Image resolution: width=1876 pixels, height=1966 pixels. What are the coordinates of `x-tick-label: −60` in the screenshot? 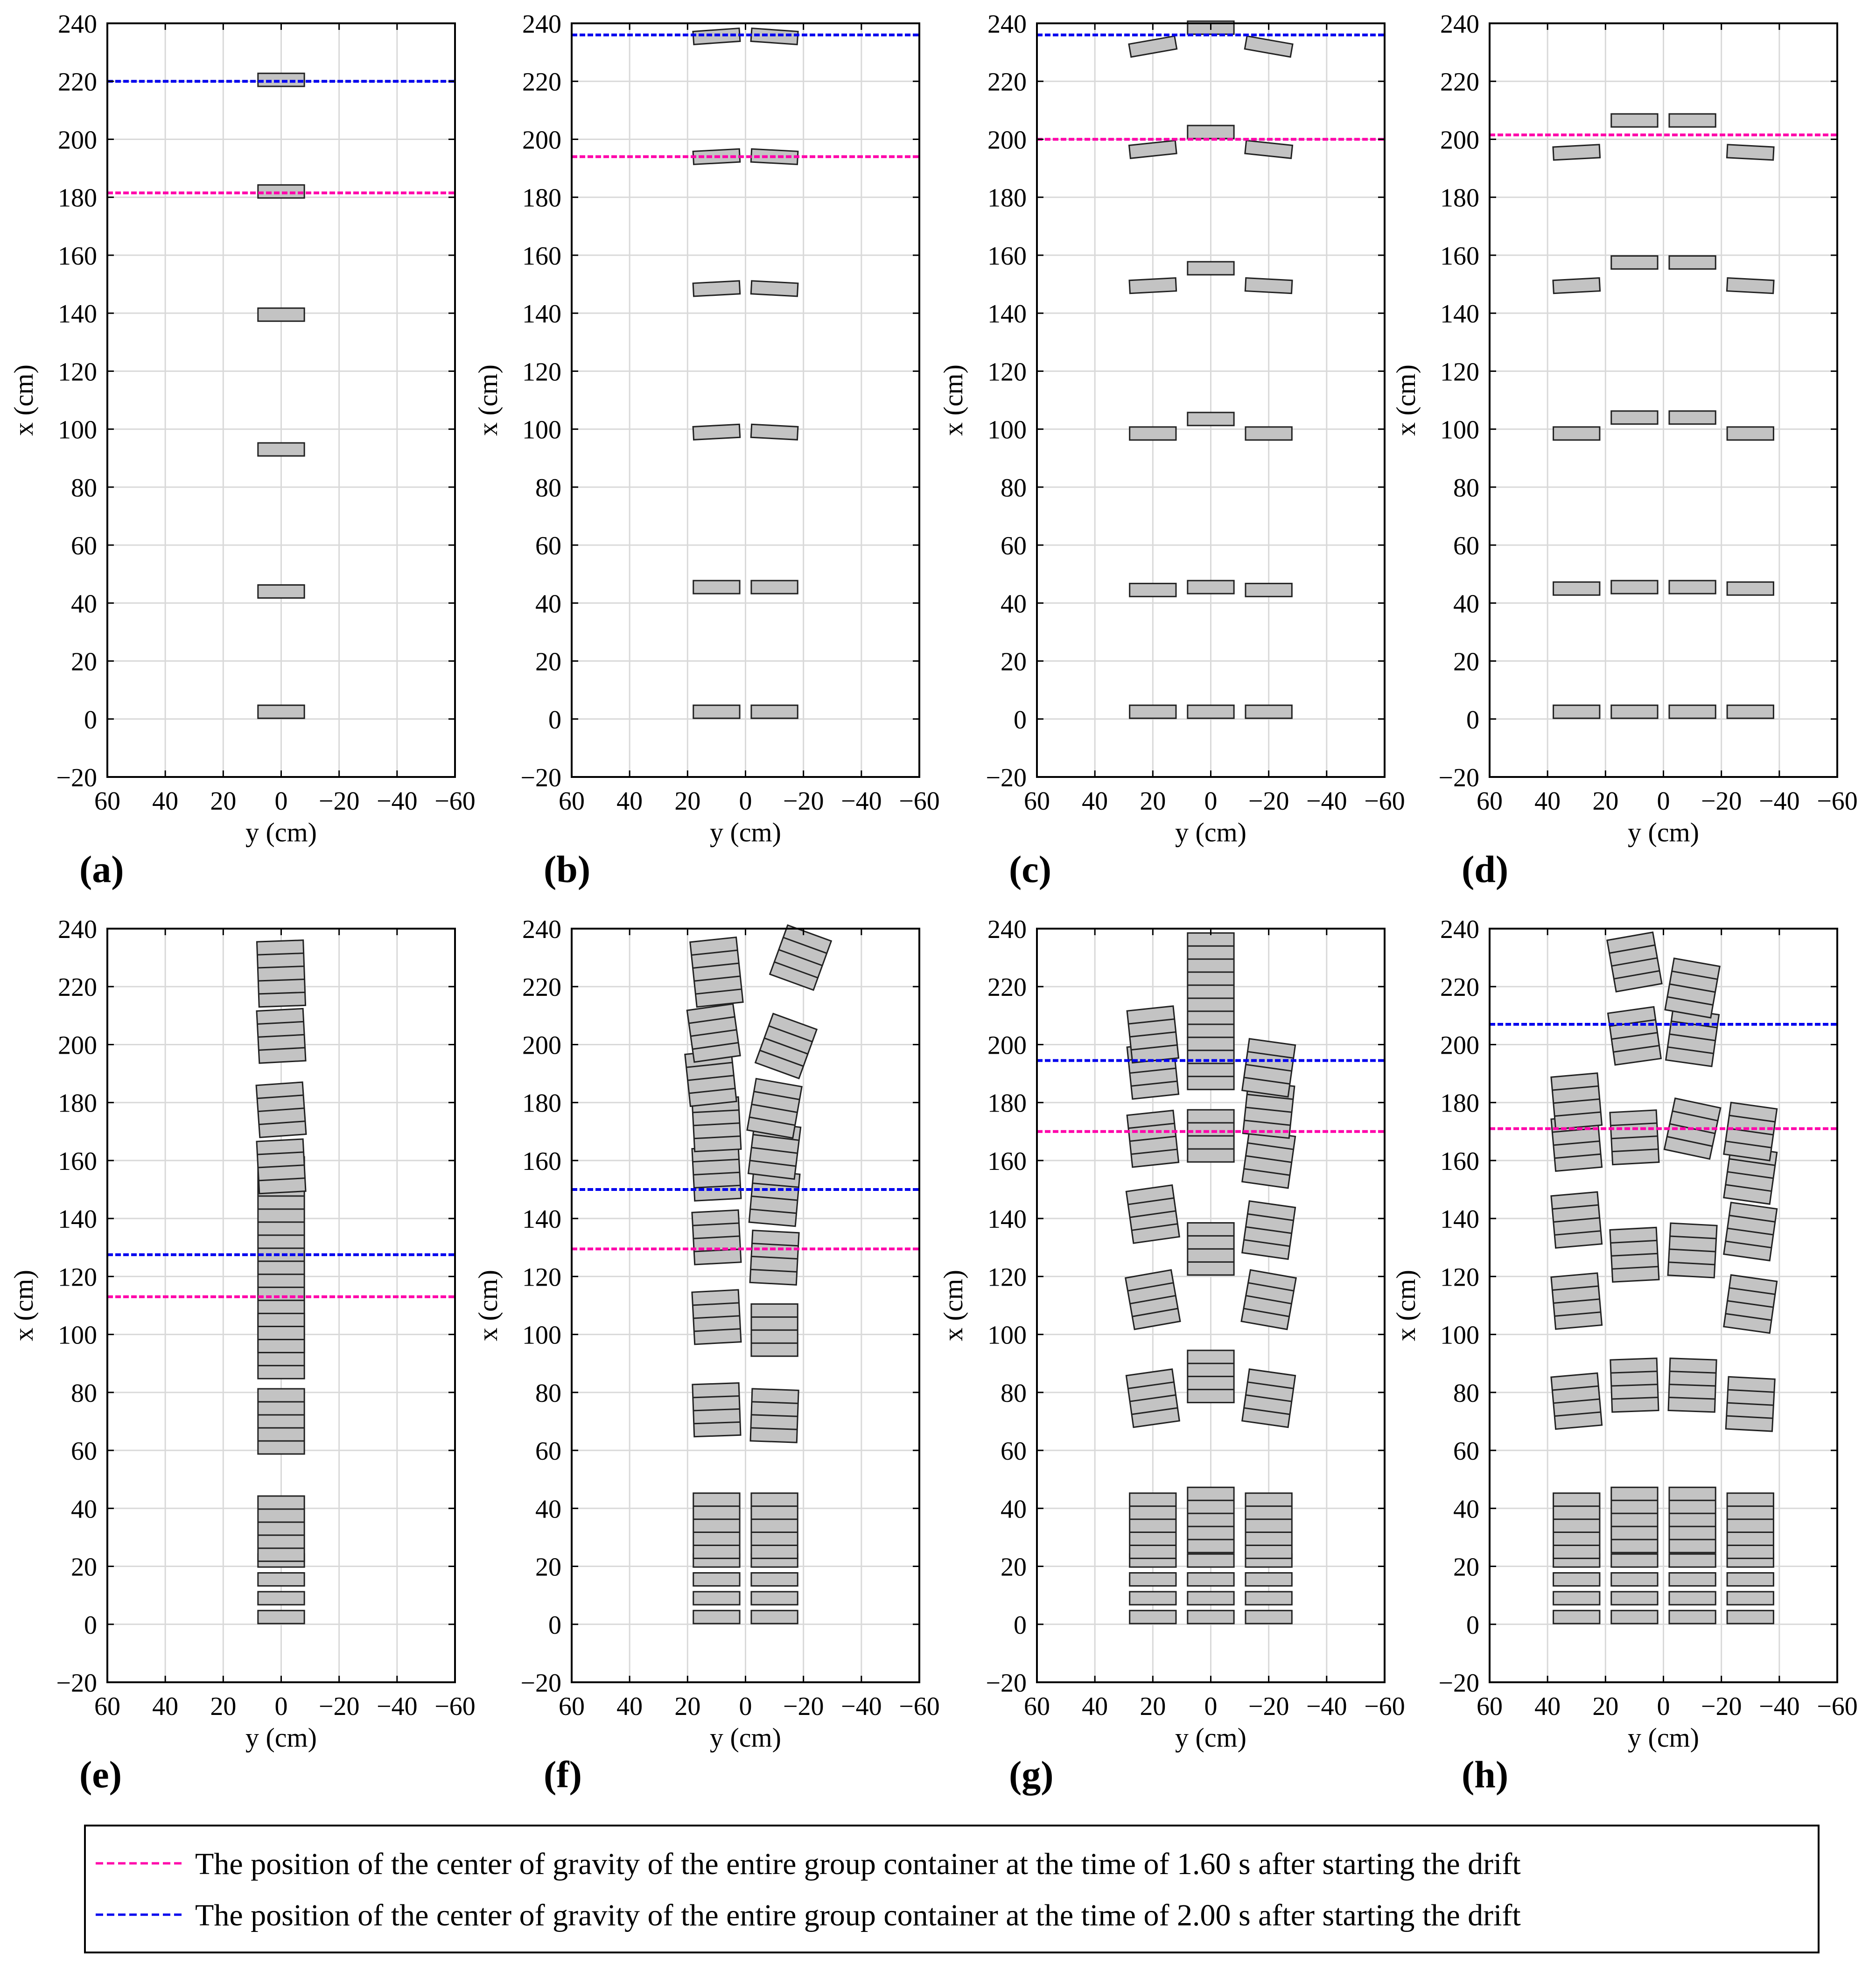 It's located at (455, 1706).